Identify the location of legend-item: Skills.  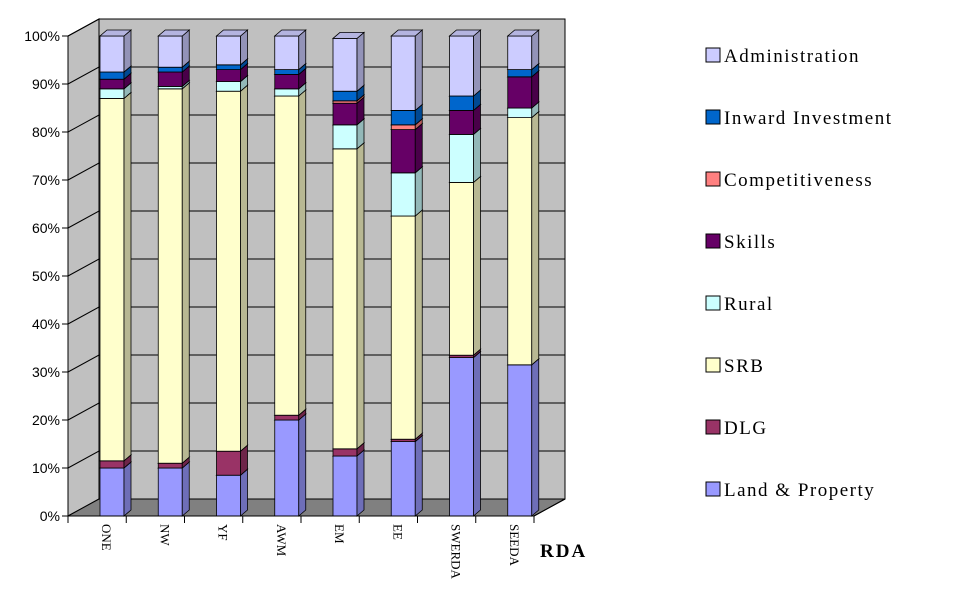
(740, 242).